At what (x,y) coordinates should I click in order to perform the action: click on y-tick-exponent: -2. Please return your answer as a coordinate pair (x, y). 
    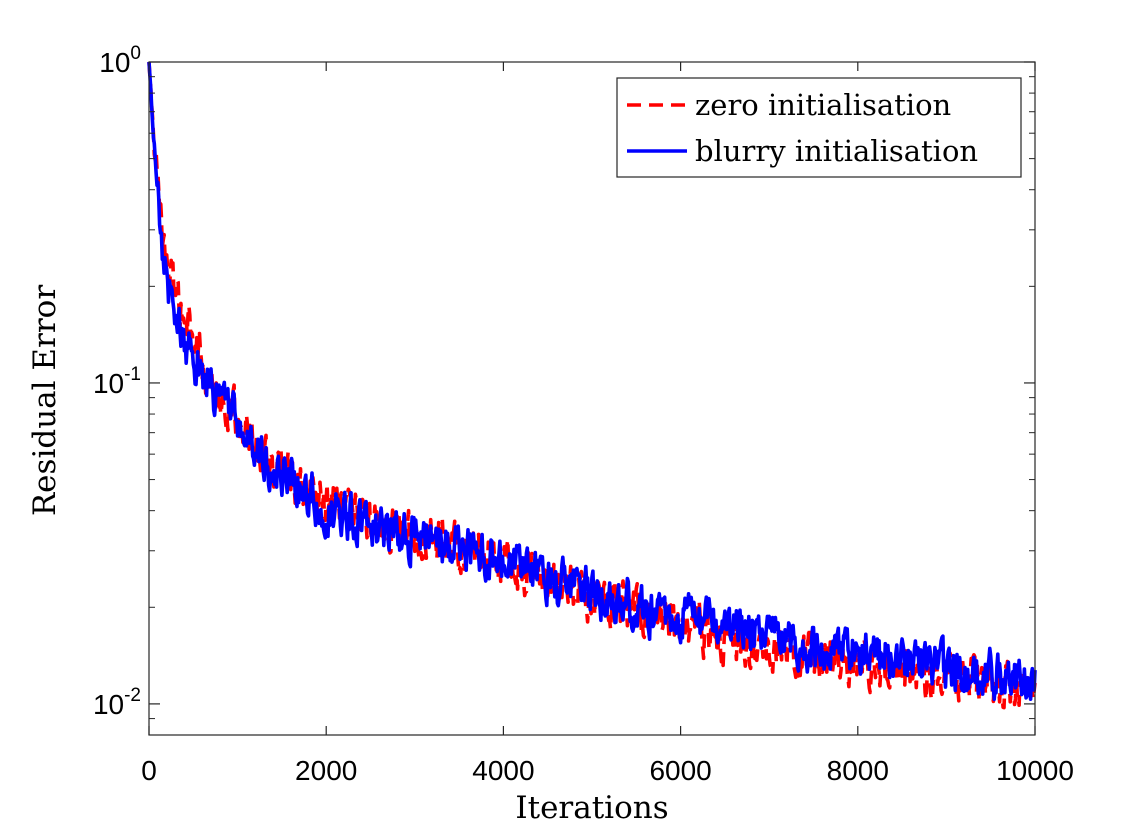
    Looking at the image, I should click on (132, 695).